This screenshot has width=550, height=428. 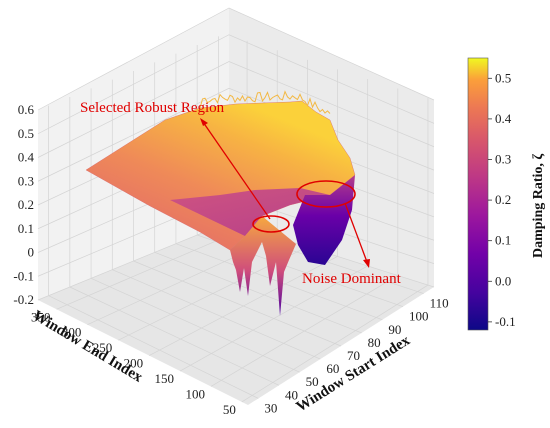 I want to click on x-tick-label: 40, so click(x=291, y=394).